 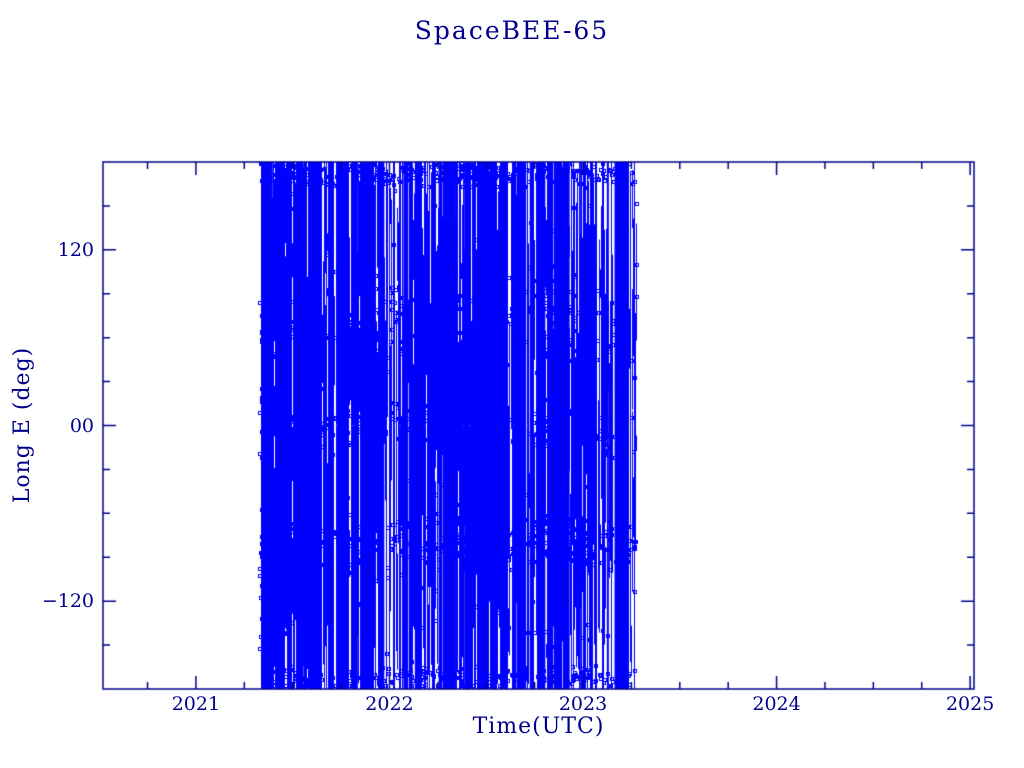 What do you see at coordinates (776, 704) in the screenshot?
I see `x-tick-label: 2024` at bounding box center [776, 704].